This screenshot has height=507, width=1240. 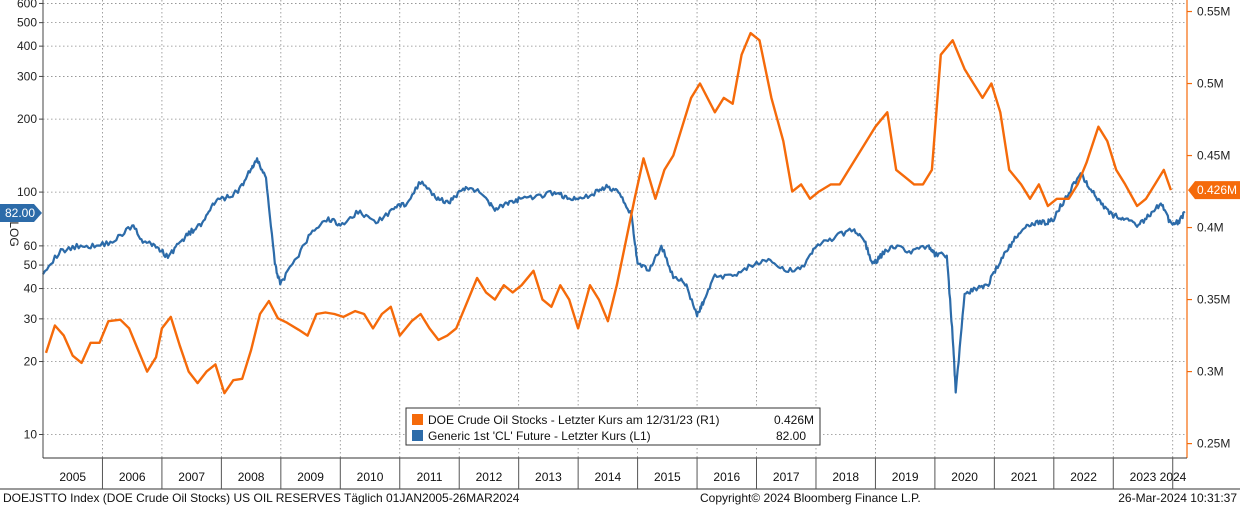 I want to click on year-label: 2009, so click(x=310, y=477).